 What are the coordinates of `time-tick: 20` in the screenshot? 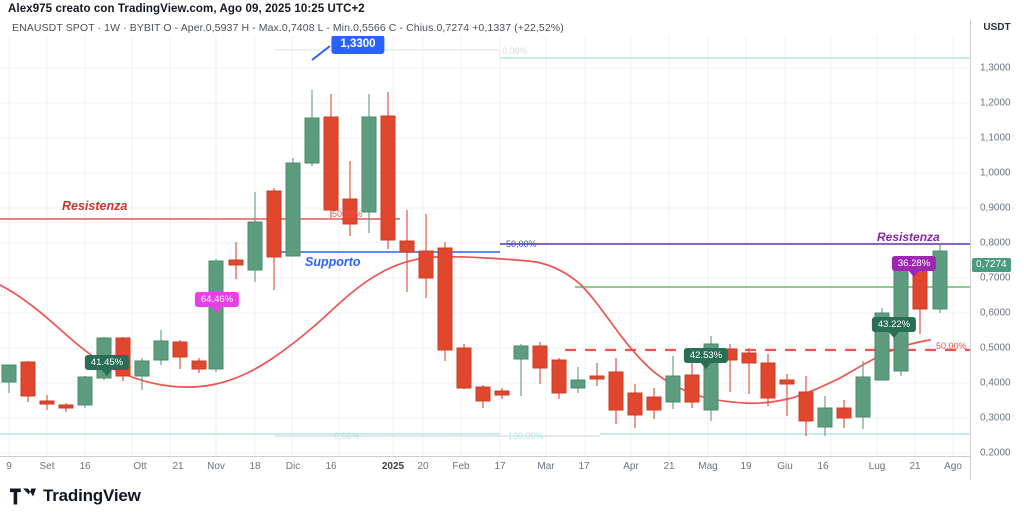 It's located at (423, 466).